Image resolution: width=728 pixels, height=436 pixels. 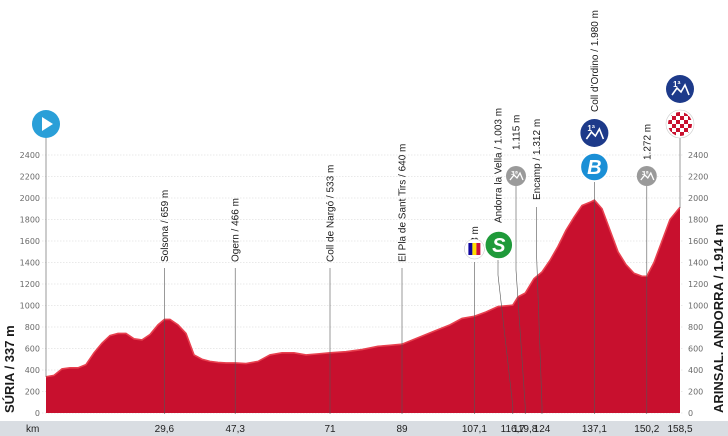 I want to click on waypoint-label: Coll de Nargó / 533 m, so click(x=331, y=213).